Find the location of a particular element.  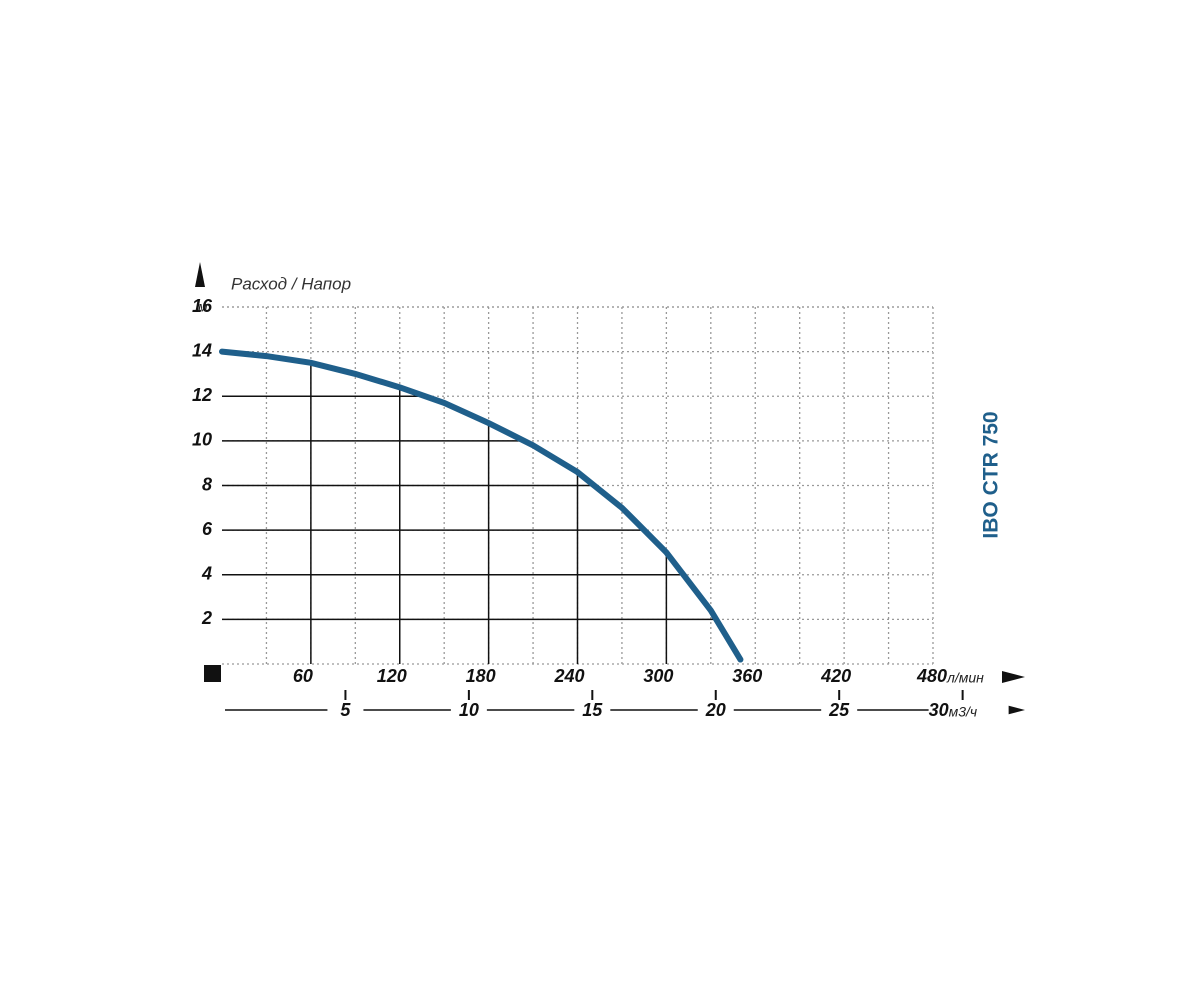

x-tick-label: 120 is located at coordinates (392, 676).